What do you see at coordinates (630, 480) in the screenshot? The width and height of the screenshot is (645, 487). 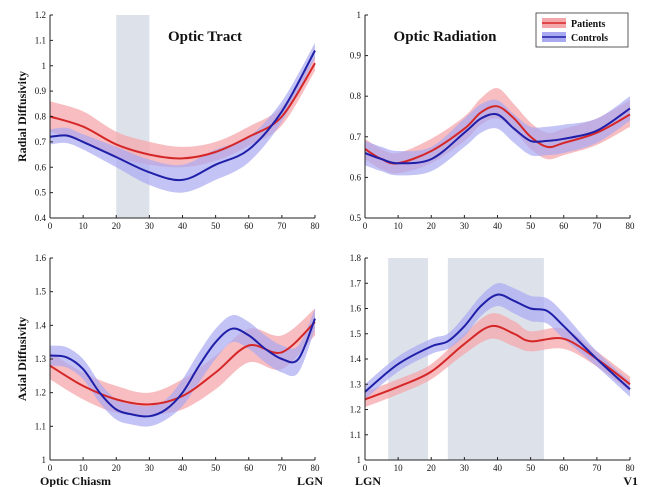 I see `x-end-label: V1` at bounding box center [630, 480].